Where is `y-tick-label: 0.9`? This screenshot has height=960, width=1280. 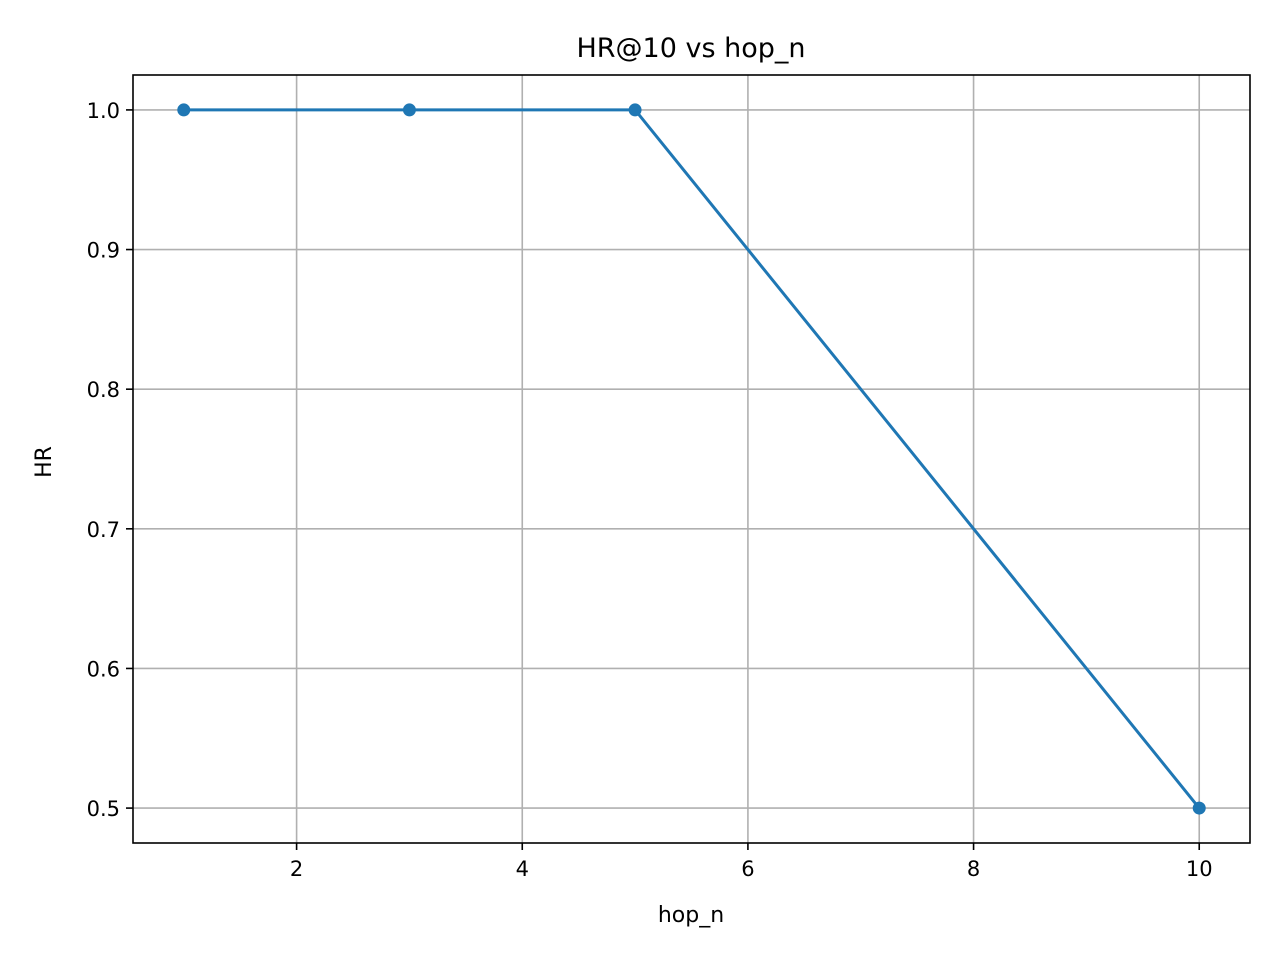 y-tick-label: 0.9 is located at coordinates (103, 251).